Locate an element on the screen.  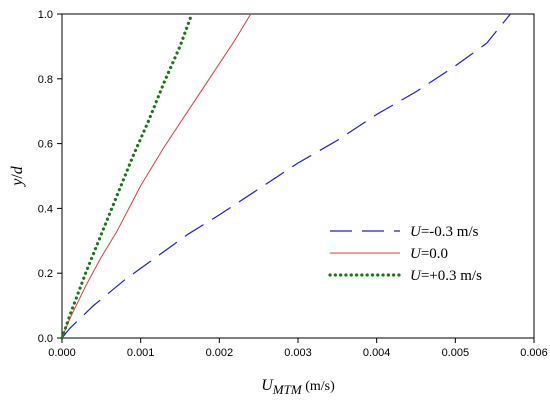
legend-label-series-2-italic: U is located at coordinates (416, 276).